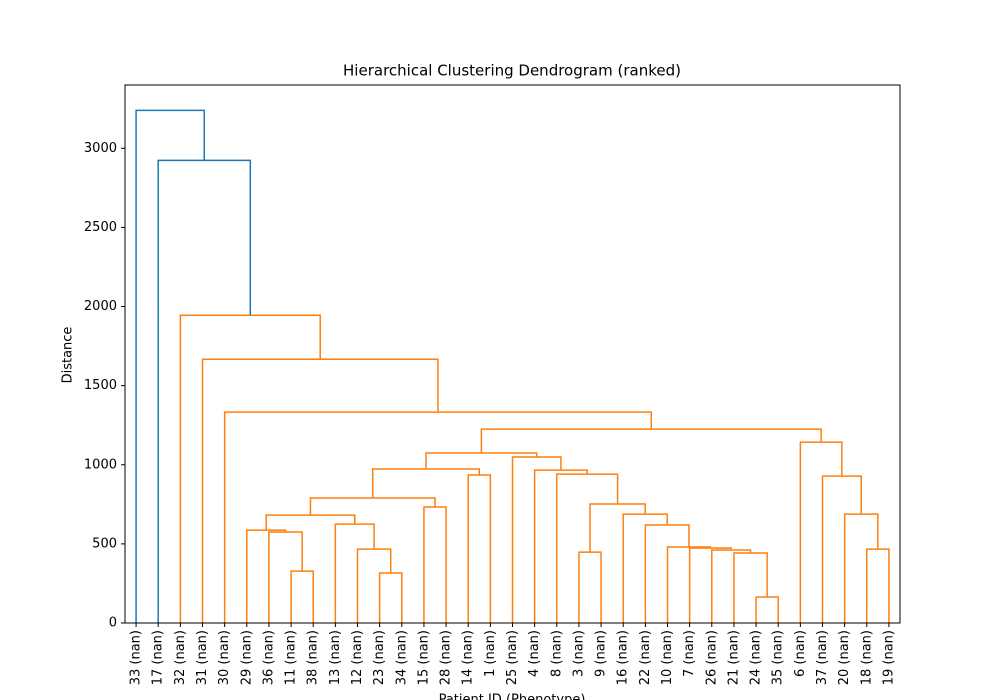 Image resolution: width=1000 pixels, height=700 pixels. Describe the element at coordinates (224, 657) in the screenshot. I see `x-tick-label: 30 (nan)` at that location.